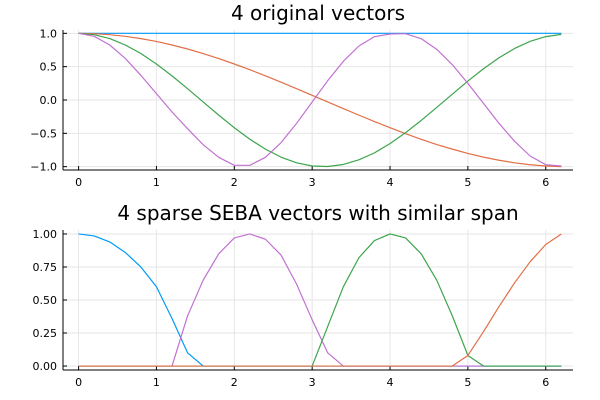 This screenshot has height=400, width=600. What do you see at coordinates (318, 13) in the screenshot?
I see `chart-title: 4 original vectors` at bounding box center [318, 13].